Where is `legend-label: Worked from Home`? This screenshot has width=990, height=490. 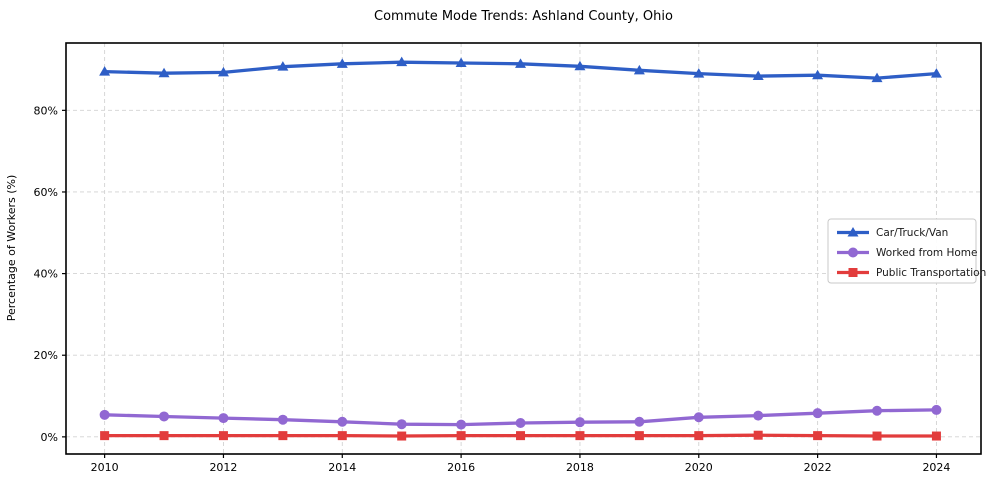 legend-label: Worked from Home is located at coordinates (926, 253).